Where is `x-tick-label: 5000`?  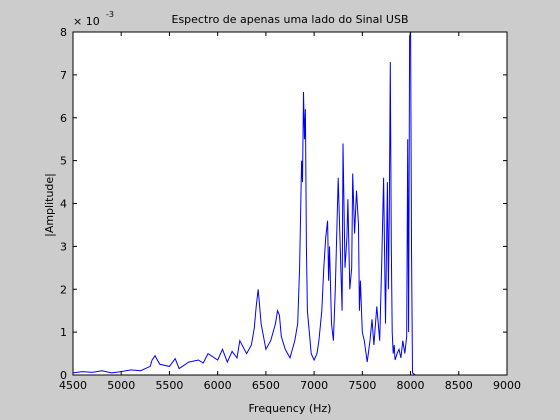
x-tick-label: 5000 is located at coordinates (121, 385).